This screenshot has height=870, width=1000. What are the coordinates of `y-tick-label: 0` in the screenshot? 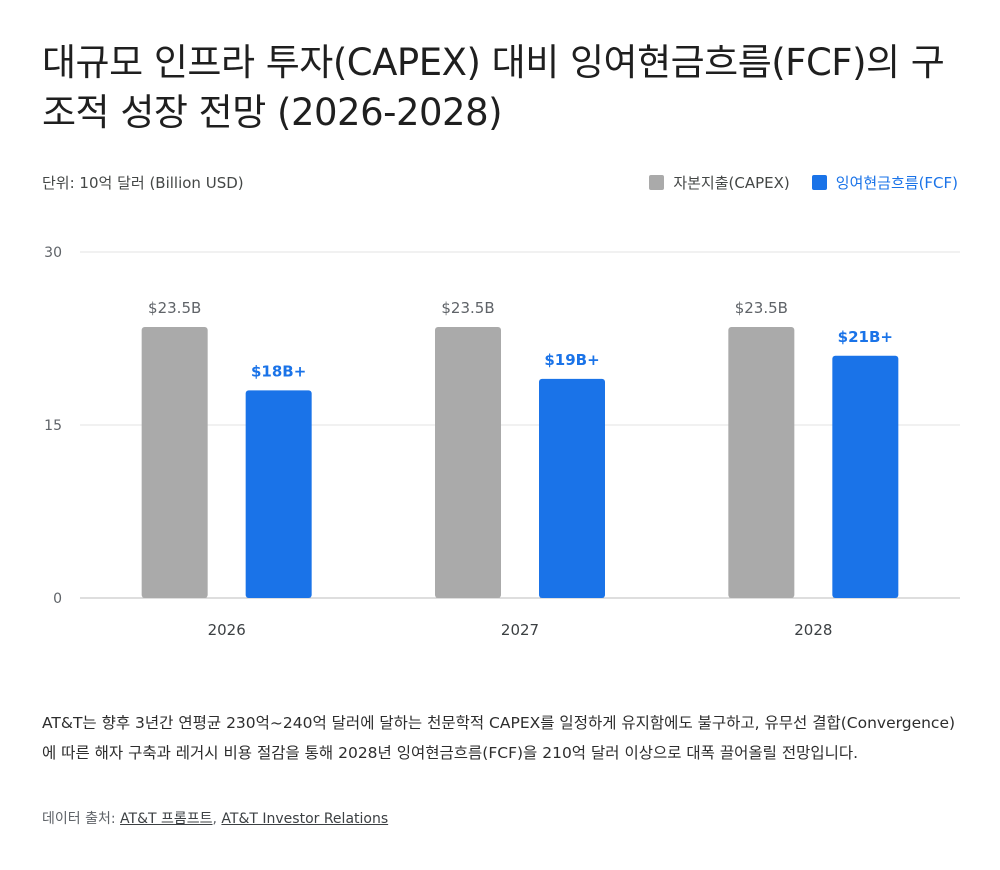 It's located at (57, 599).